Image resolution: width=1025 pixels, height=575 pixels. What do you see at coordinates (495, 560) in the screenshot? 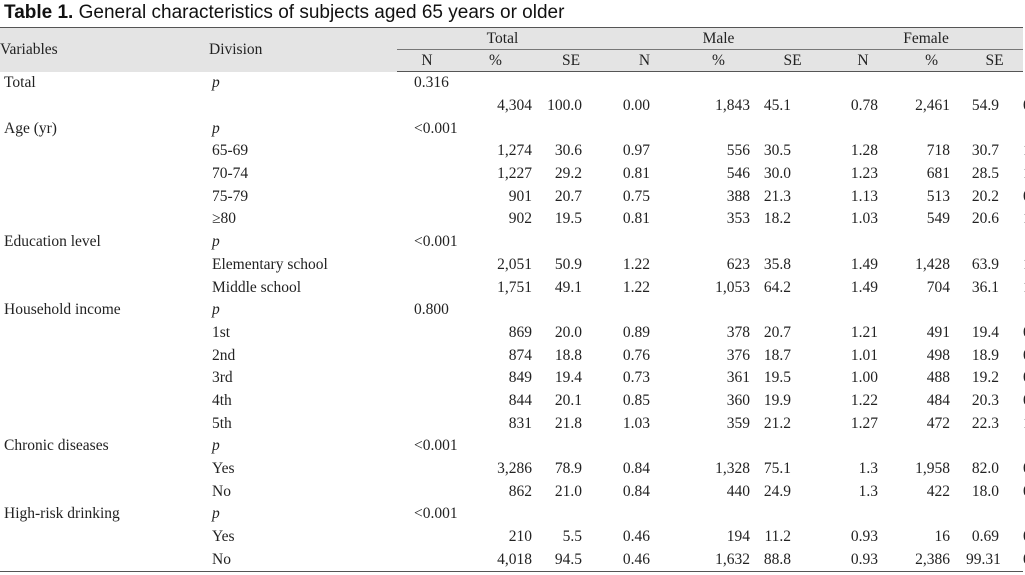
I see `cell-total-n: 4,018` at bounding box center [495, 560].